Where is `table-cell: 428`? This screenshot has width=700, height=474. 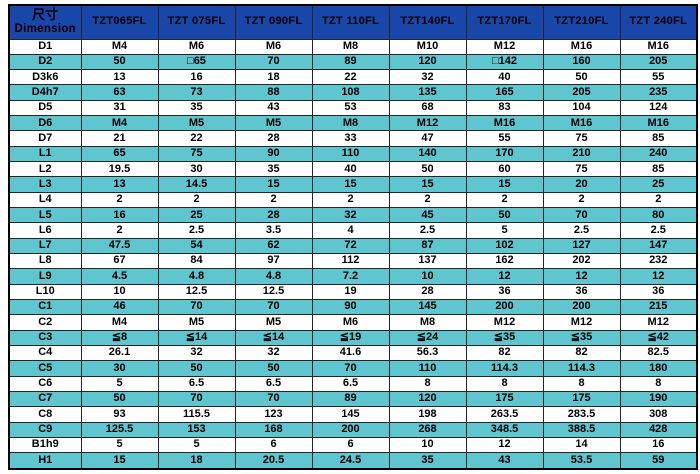
table-cell: 428 is located at coordinates (658, 430).